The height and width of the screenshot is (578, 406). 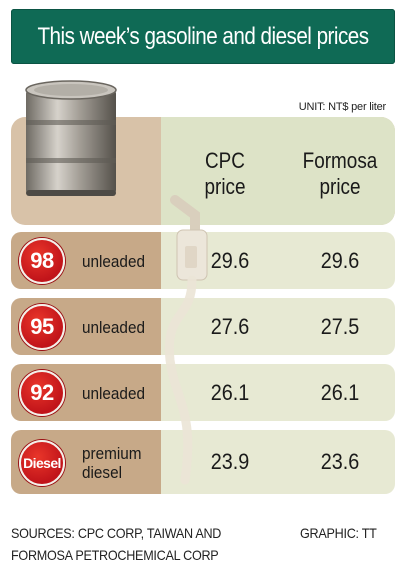 I want to click on fuel-pump-icon, so click(x=186, y=340).